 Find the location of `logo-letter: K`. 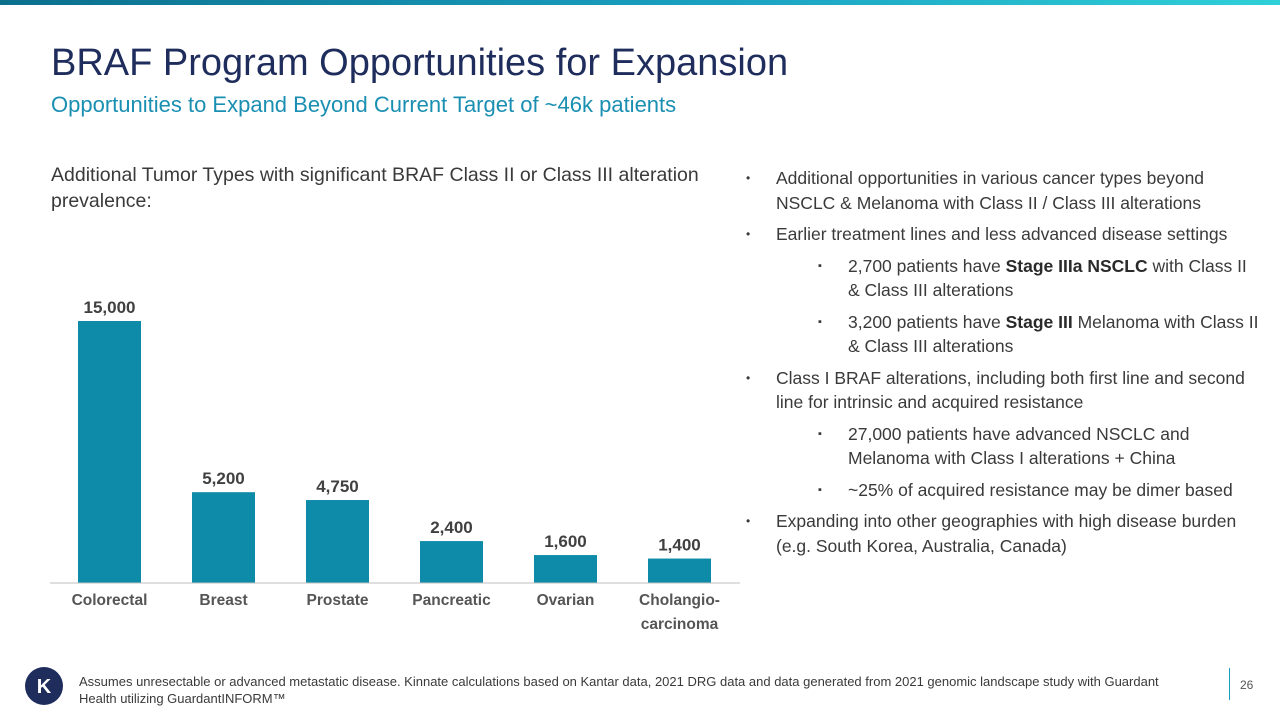

logo-letter: K is located at coordinates (44, 687).